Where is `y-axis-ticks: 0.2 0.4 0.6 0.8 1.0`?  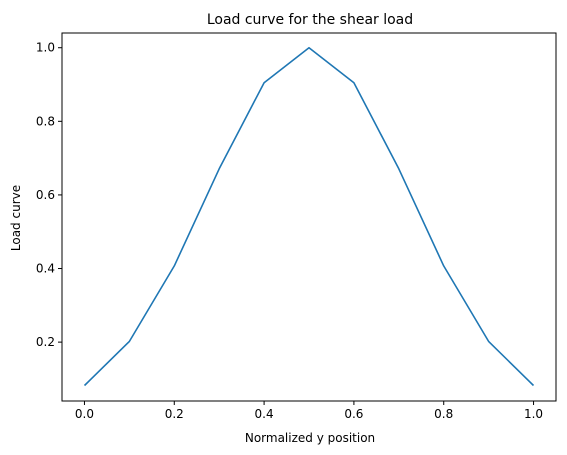 y-axis-ticks: 0.2 0.4 0.6 0.8 1.0 is located at coordinates (49, 195).